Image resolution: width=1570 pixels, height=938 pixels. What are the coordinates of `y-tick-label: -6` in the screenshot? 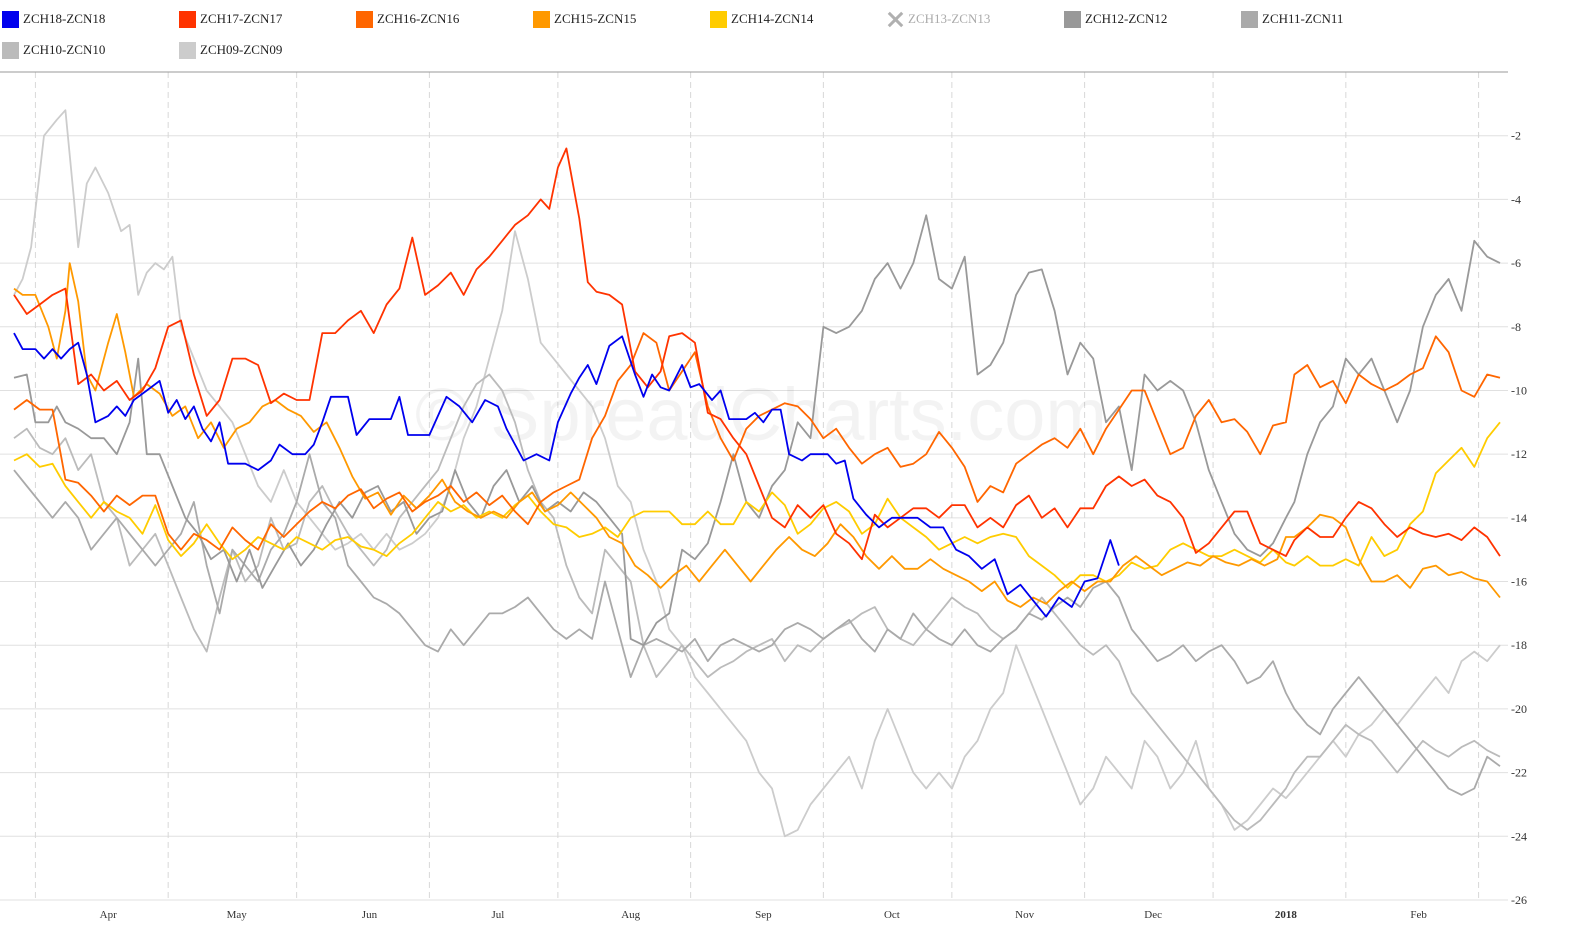 It's located at (1516, 263).